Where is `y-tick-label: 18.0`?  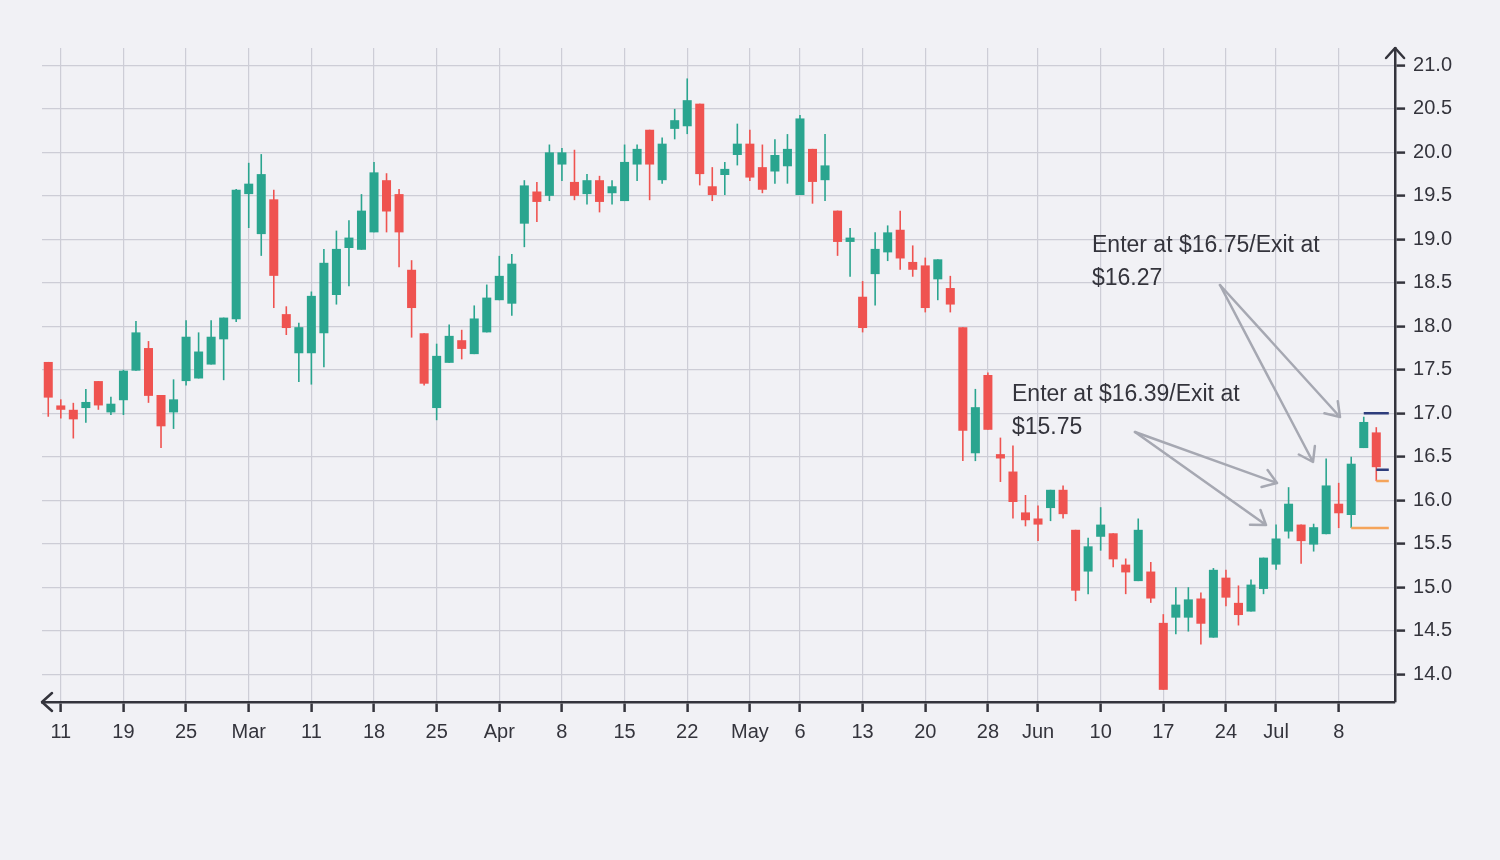
y-tick-label: 18.0 is located at coordinates (1433, 324).